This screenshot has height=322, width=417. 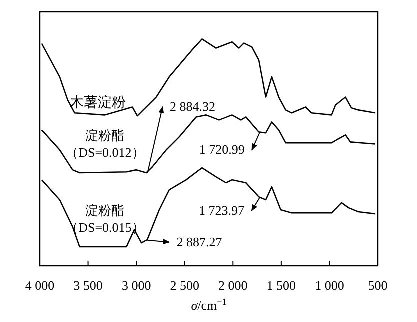 I want to click on x-tick-label: 3 000, so click(x=137, y=285).